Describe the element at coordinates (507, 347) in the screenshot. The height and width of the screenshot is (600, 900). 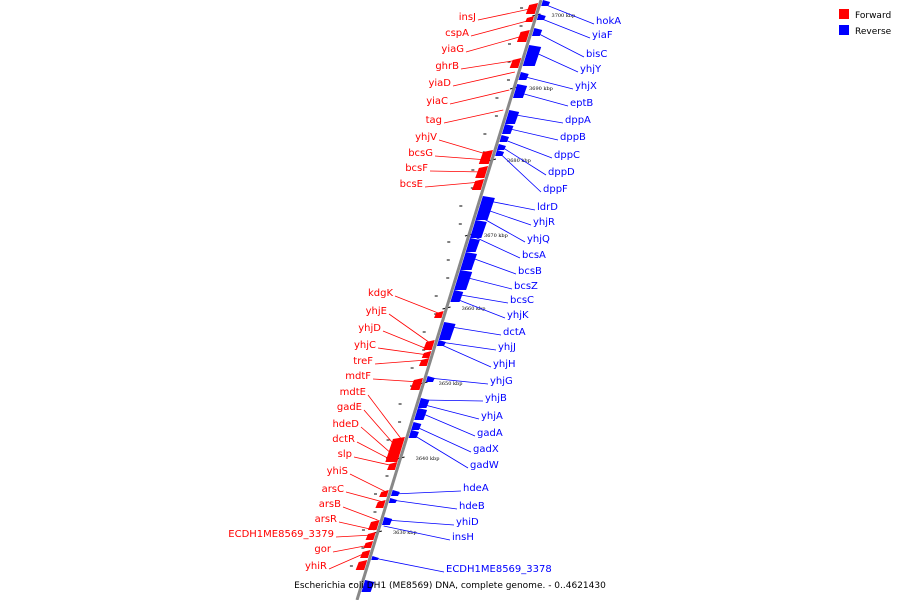
I see `gene-label: yhjJ` at that location.